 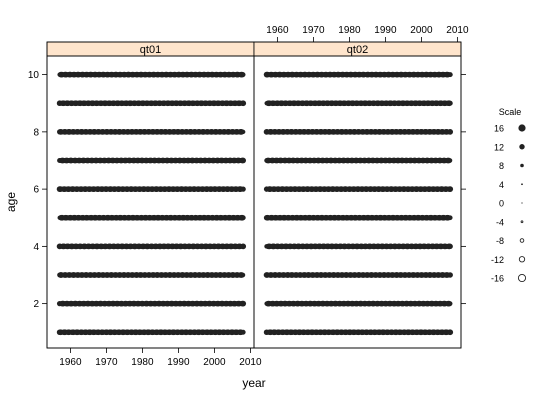 I want to click on legend: Scale 16 12 8 4 0 -4 -8 -12 -16, so click(x=509, y=195).